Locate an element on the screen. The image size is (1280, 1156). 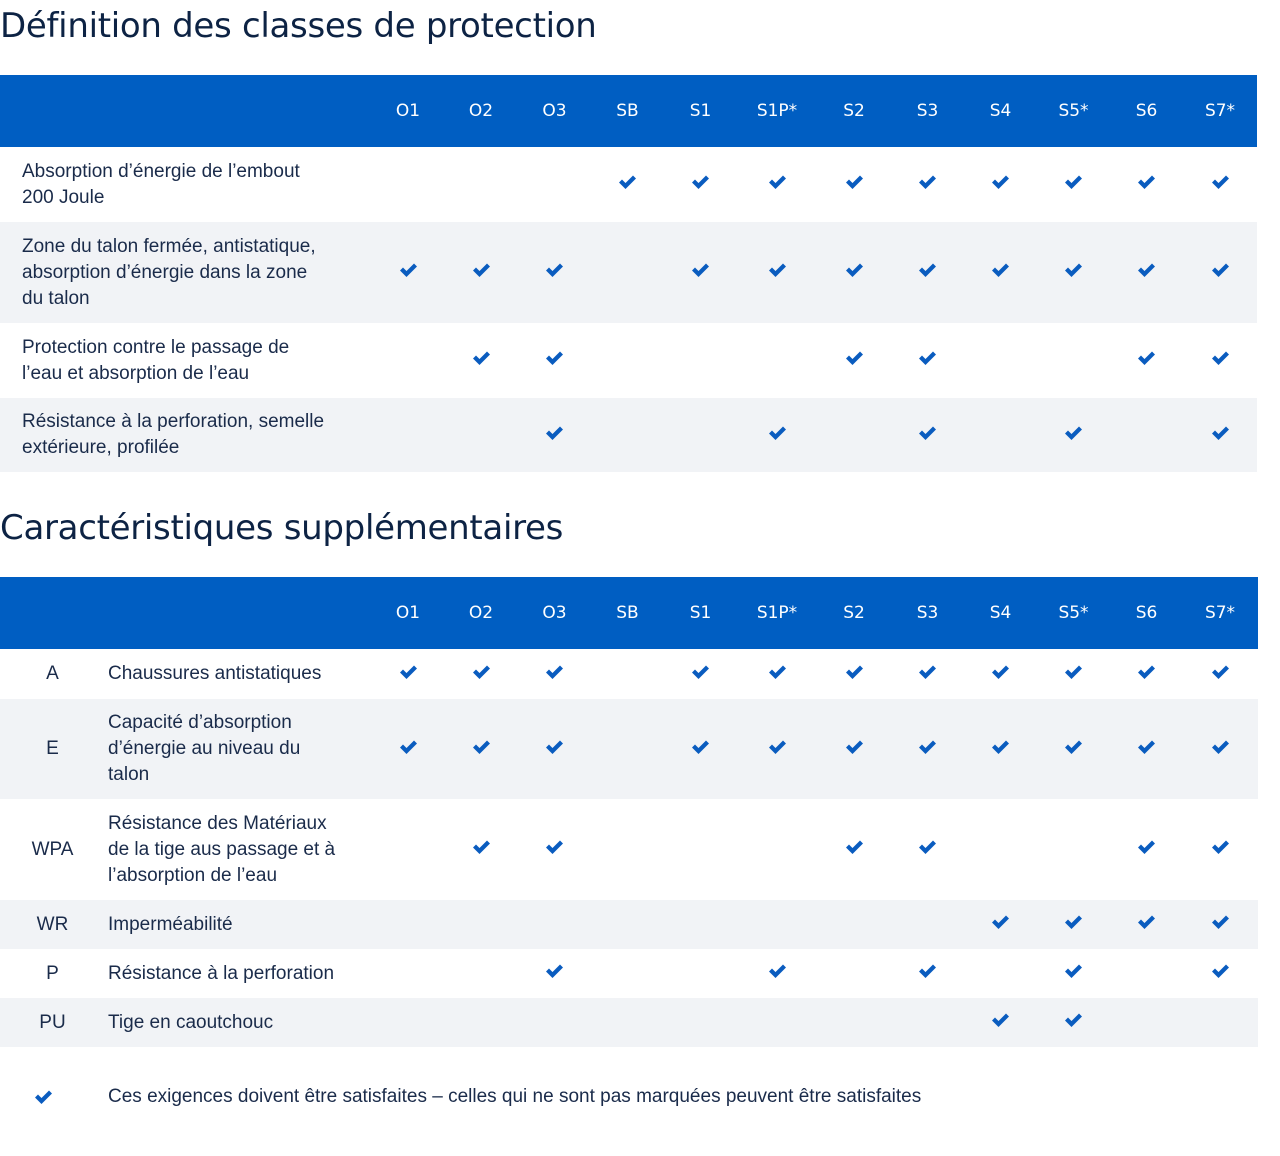
column-header-o2: O2 is located at coordinates (481, 613).